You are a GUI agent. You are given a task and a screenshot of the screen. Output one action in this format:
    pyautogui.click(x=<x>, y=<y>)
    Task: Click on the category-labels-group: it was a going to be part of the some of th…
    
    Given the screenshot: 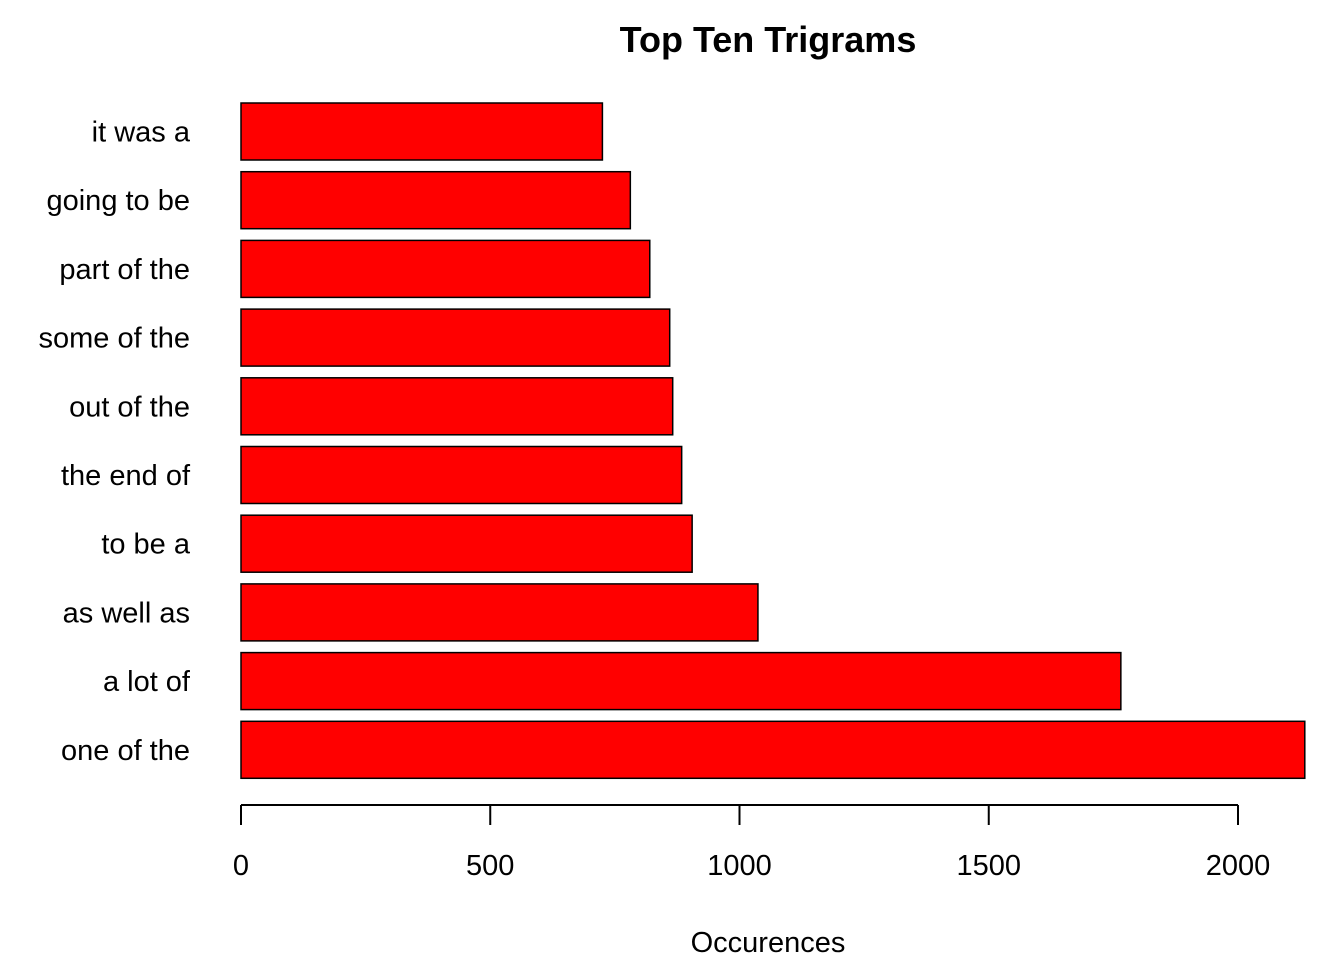 What is the action you would take?
    pyautogui.click(x=114, y=442)
    